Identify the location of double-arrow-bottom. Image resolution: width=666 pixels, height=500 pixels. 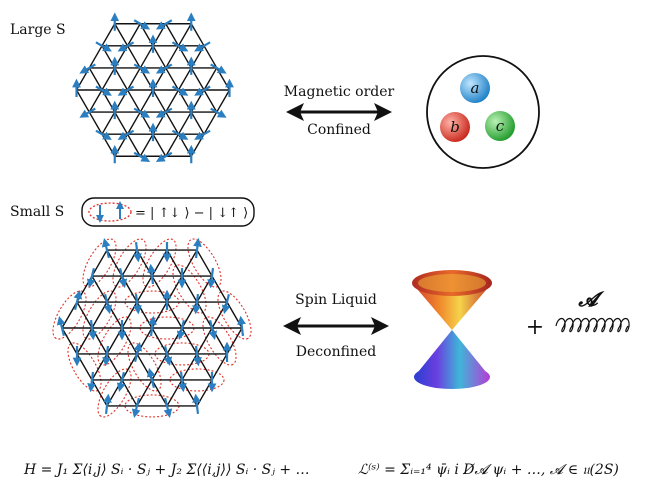
(336, 326).